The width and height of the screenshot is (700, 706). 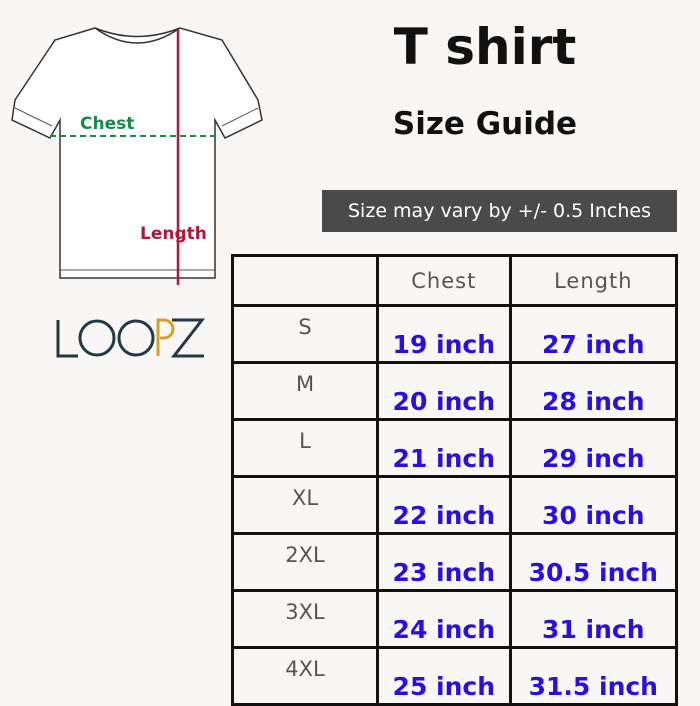 I want to click on table-row: 3XL 24 inch 31 inch, so click(x=455, y=619).